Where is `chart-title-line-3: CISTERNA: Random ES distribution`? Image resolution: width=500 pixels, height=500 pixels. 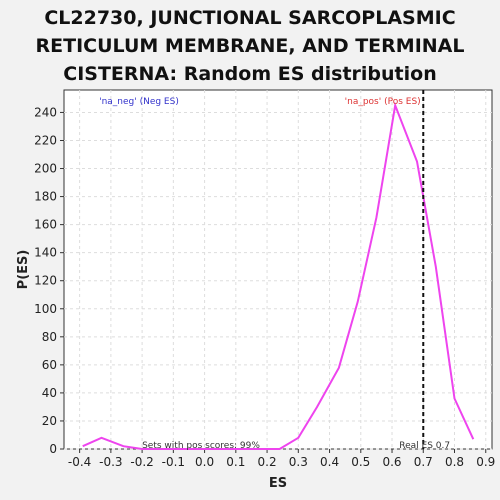
chart-title-line-3: CISTERNA: Random ES distribution is located at coordinates (250, 74).